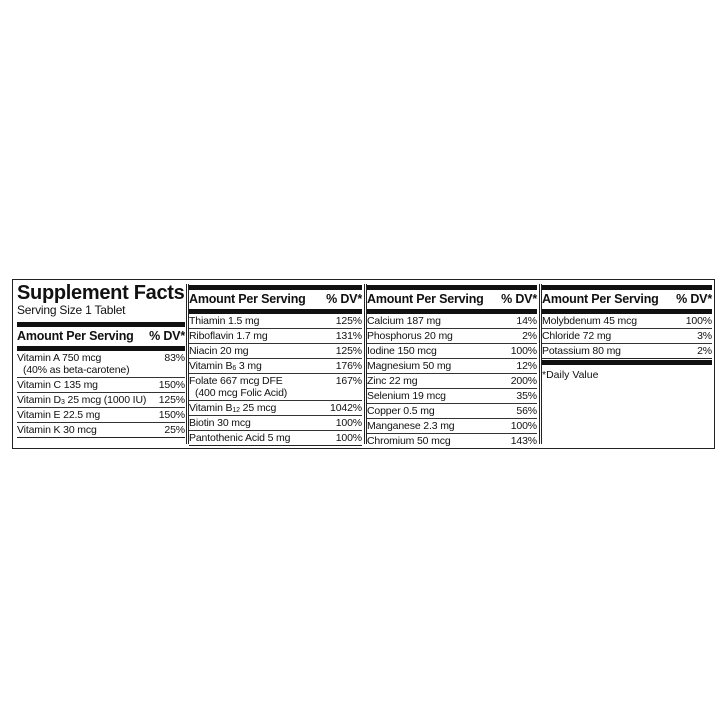 The width and height of the screenshot is (727, 727). What do you see at coordinates (101, 430) in the screenshot?
I see `nutrient-row: Vitamin K 30 mcg 25%` at bounding box center [101, 430].